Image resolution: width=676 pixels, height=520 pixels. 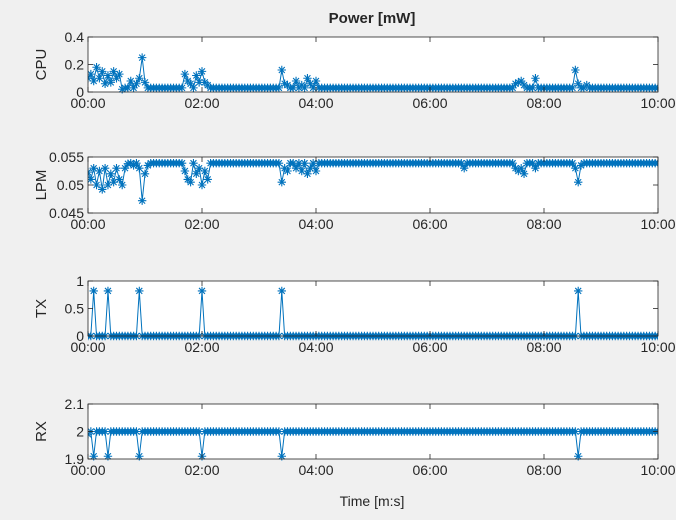 I want to click on y-tick-label: 0.05, so click(x=70, y=185).